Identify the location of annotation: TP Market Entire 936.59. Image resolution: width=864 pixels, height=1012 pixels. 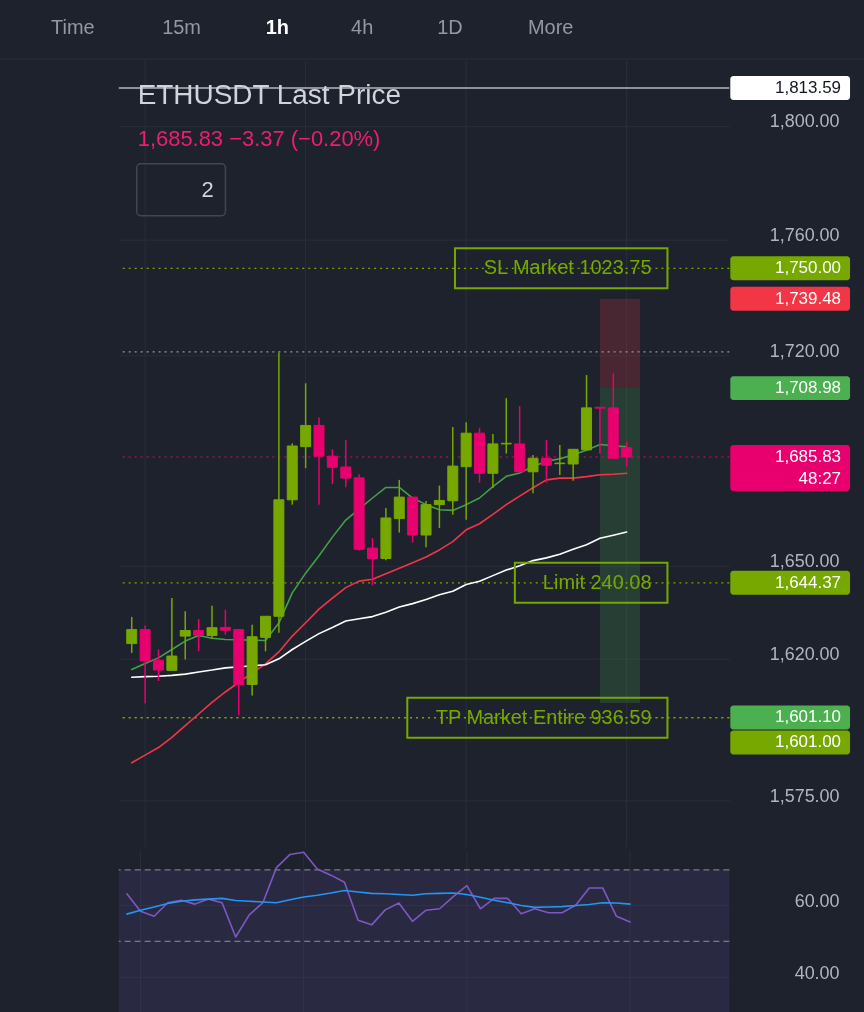
(543, 716).